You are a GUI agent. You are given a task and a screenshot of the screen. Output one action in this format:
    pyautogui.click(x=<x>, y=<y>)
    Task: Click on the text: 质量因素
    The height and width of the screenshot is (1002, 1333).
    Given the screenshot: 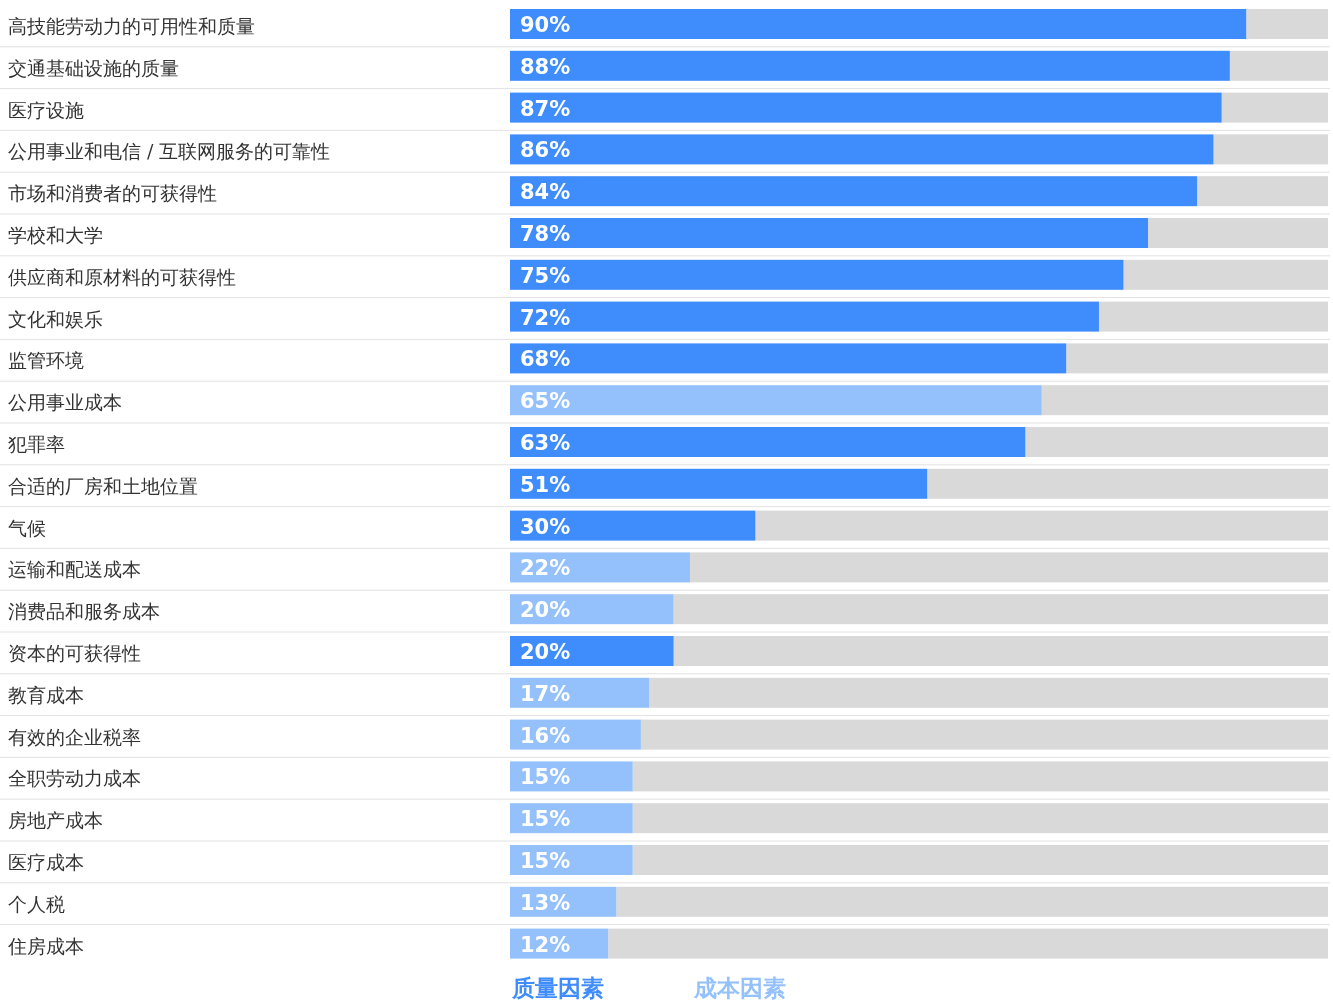 What is the action you would take?
    pyautogui.click(x=557, y=988)
    